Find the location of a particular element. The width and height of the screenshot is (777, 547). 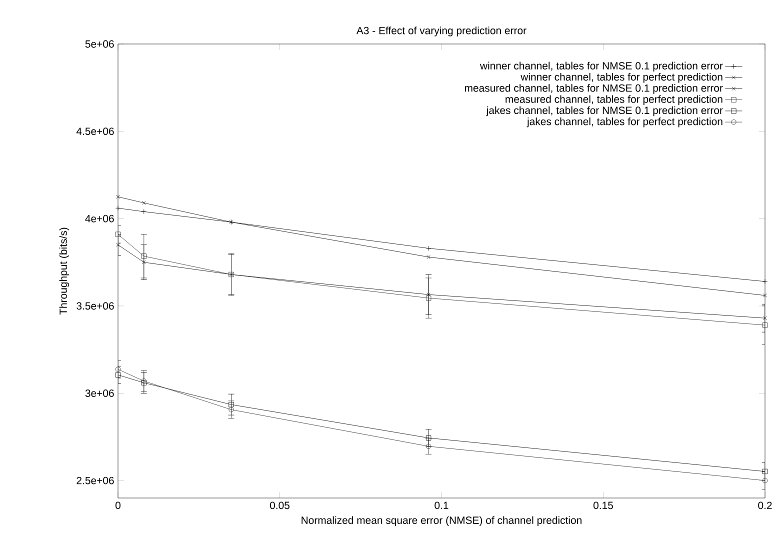

y-tick-label: 4.5e+06 is located at coordinates (95, 132).